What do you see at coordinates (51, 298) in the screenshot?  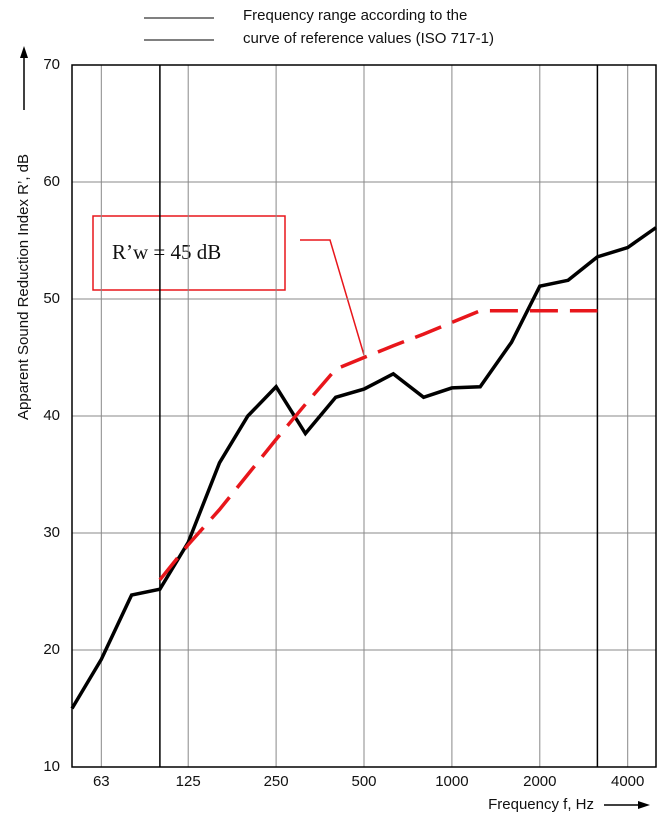 I see `y-tick-label: 50` at bounding box center [51, 298].